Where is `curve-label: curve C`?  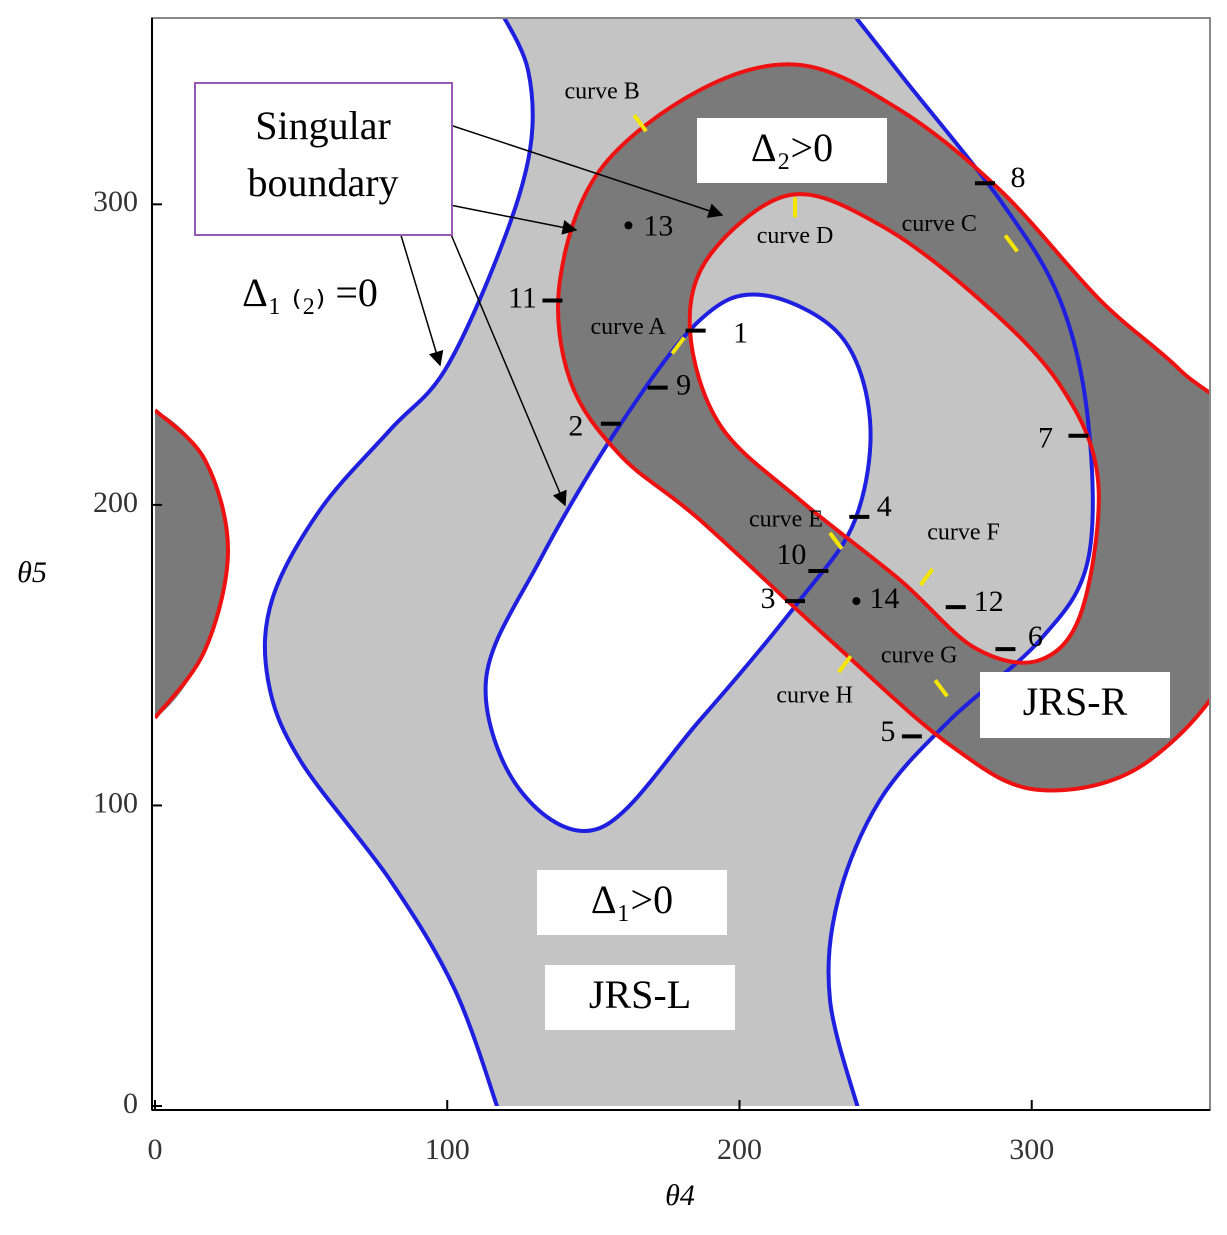
curve-label: curve C is located at coordinates (939, 224).